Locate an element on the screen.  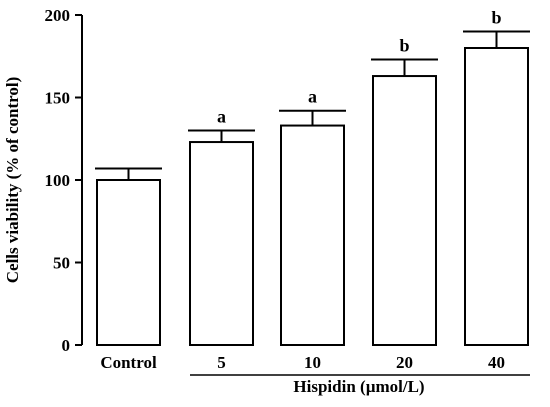
y-tick-label: 0 is located at coordinates (66, 345).